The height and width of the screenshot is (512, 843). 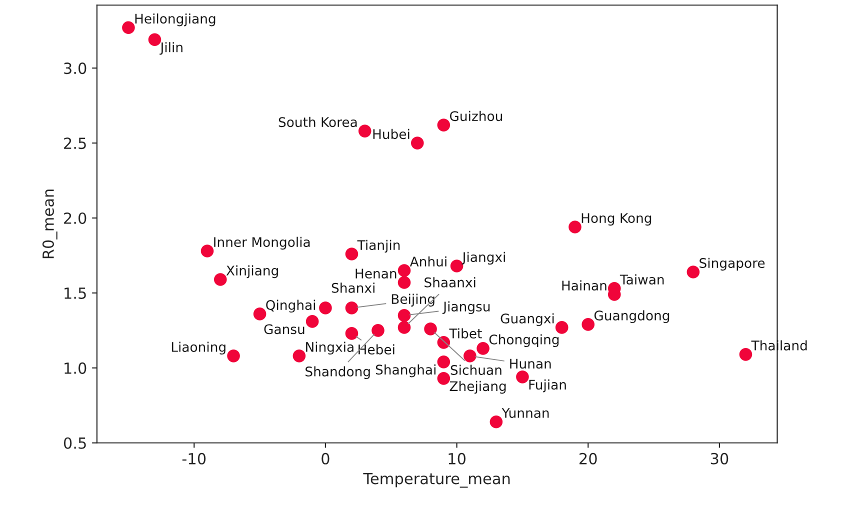 What do you see at coordinates (75, 144) in the screenshot?
I see `y-tick-label: 2.5` at bounding box center [75, 144].